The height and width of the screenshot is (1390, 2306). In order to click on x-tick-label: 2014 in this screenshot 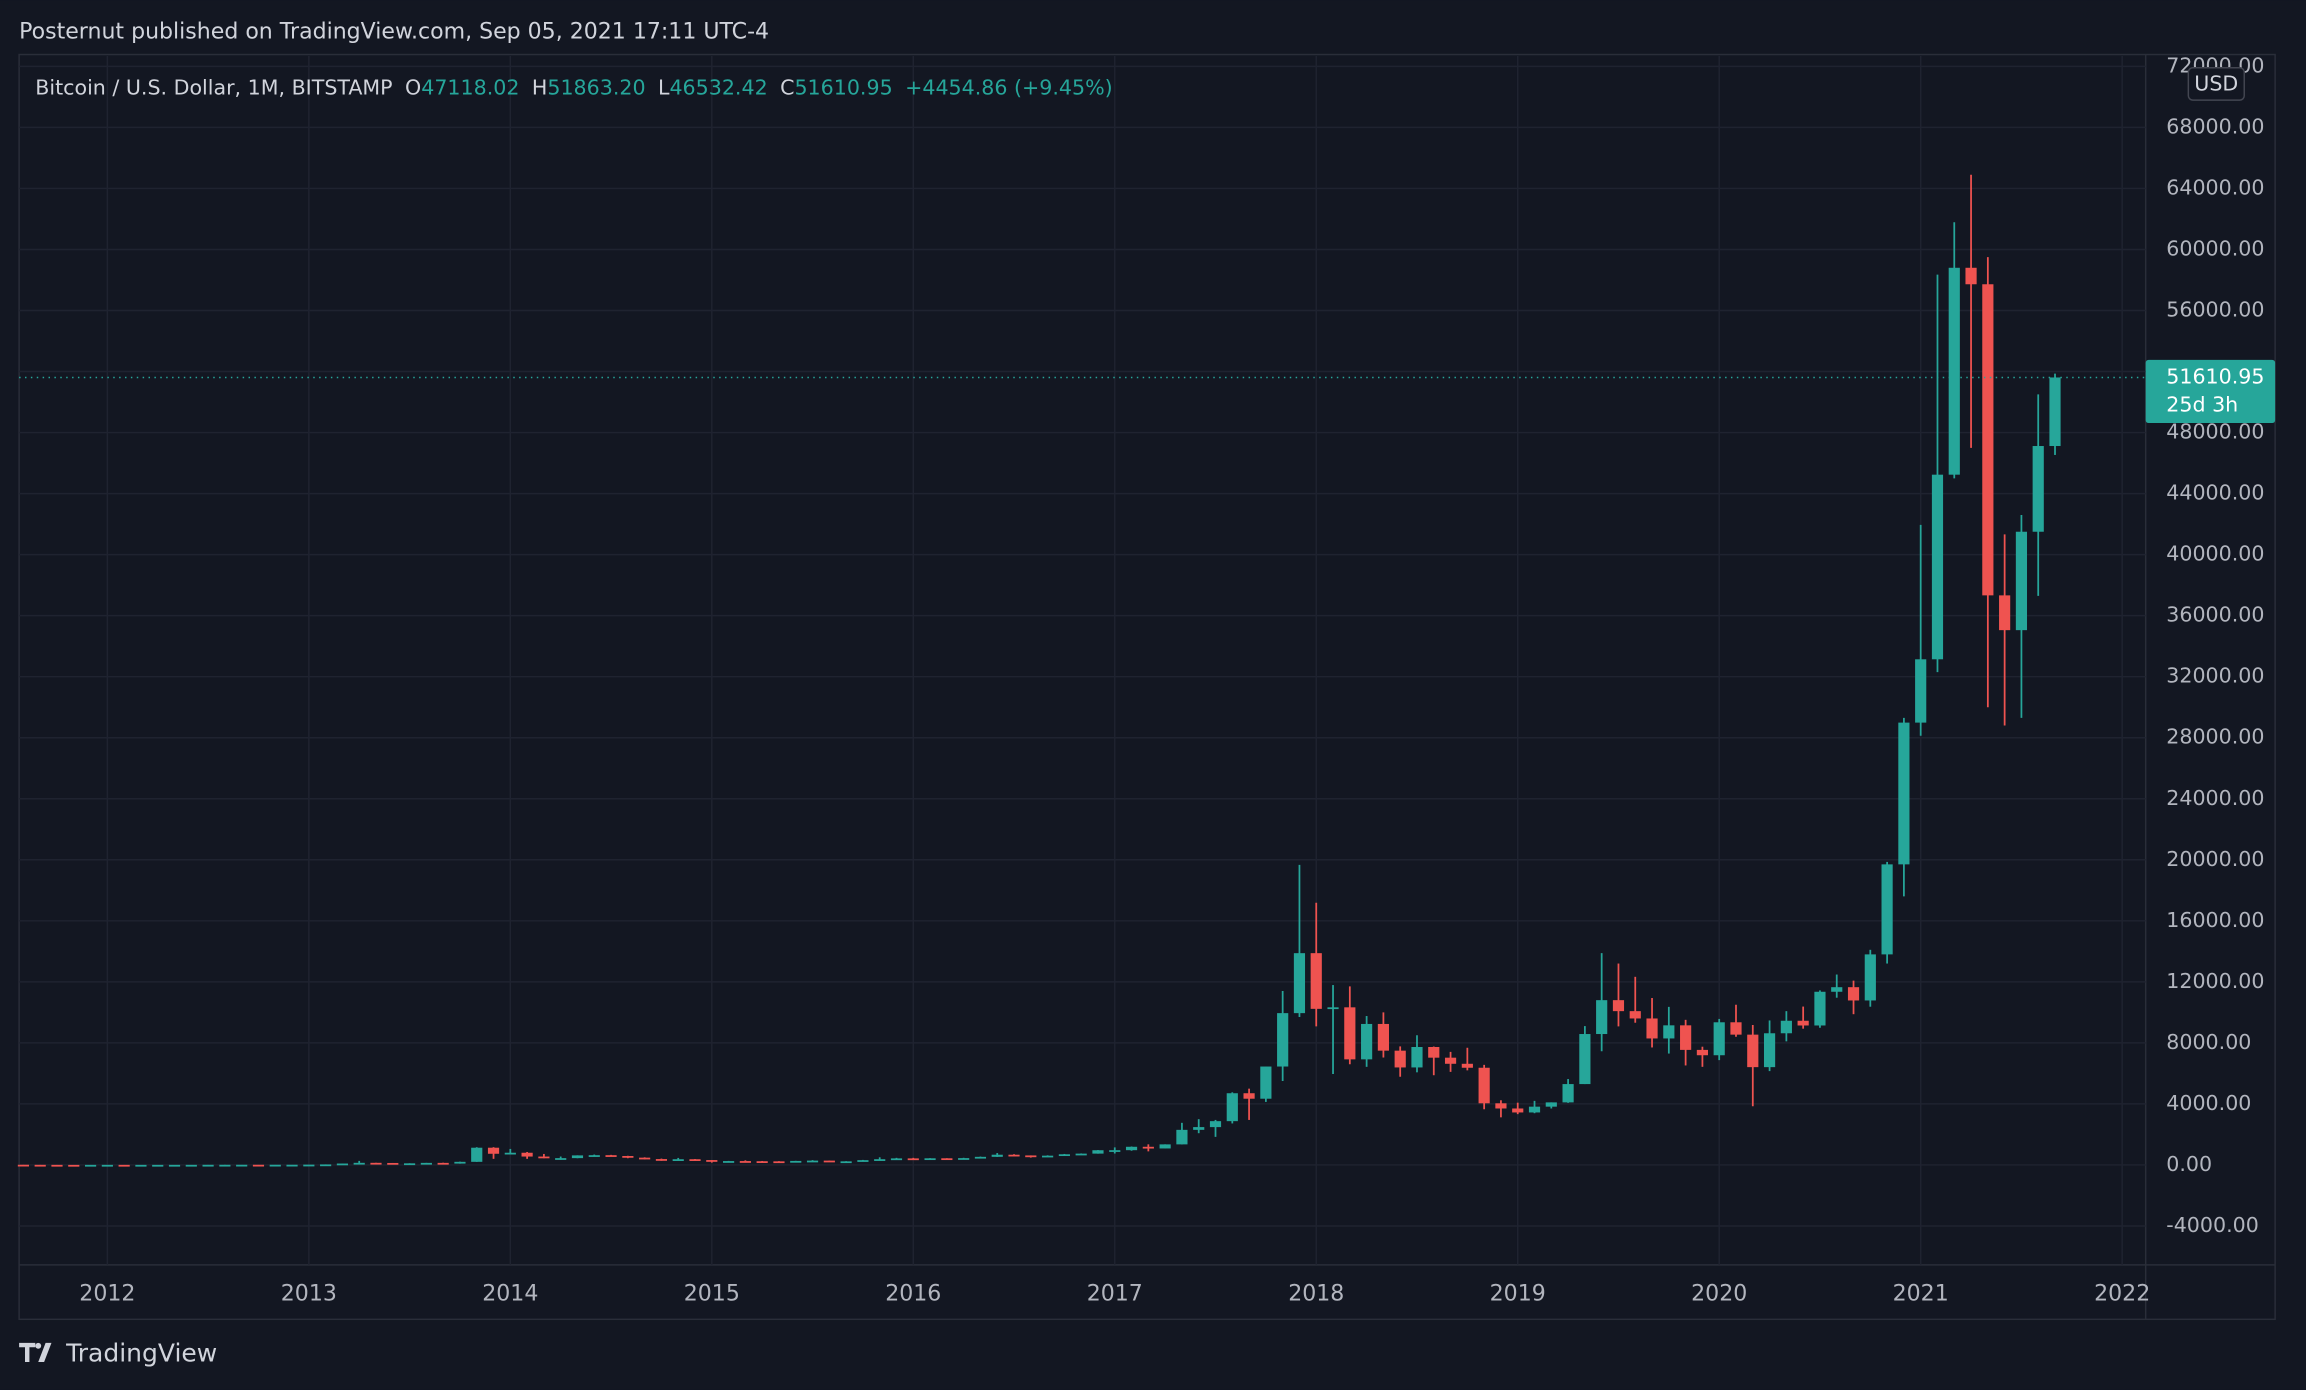, I will do `click(510, 1293)`.